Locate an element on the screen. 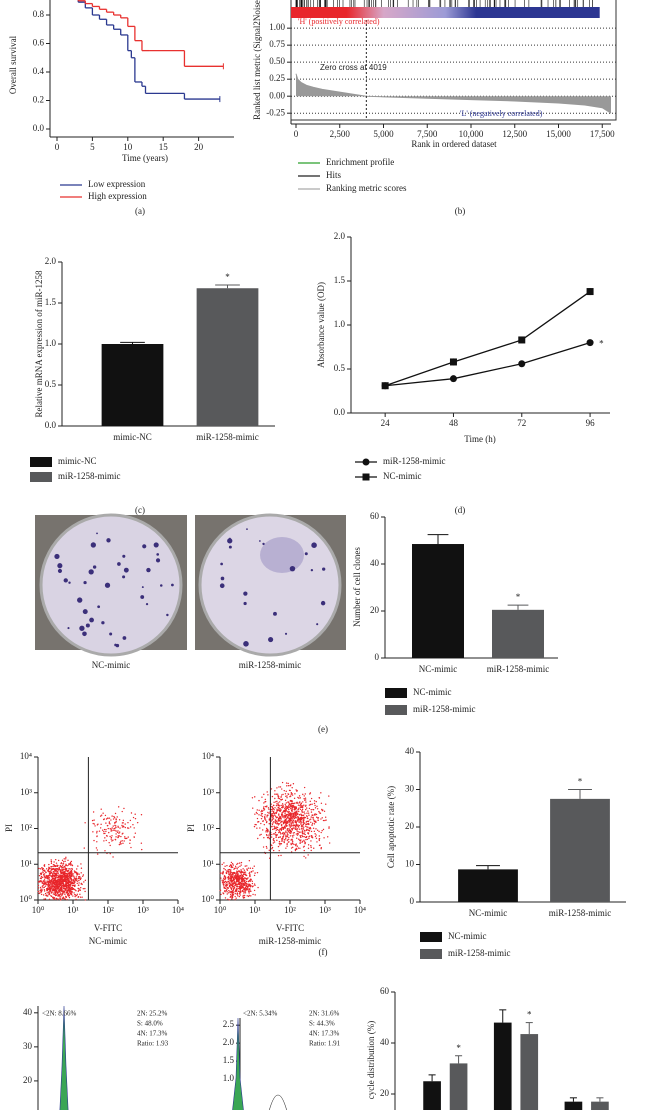 The width and height of the screenshot is (646, 1110). y-tick-label: 10¹ is located at coordinates (208, 863).